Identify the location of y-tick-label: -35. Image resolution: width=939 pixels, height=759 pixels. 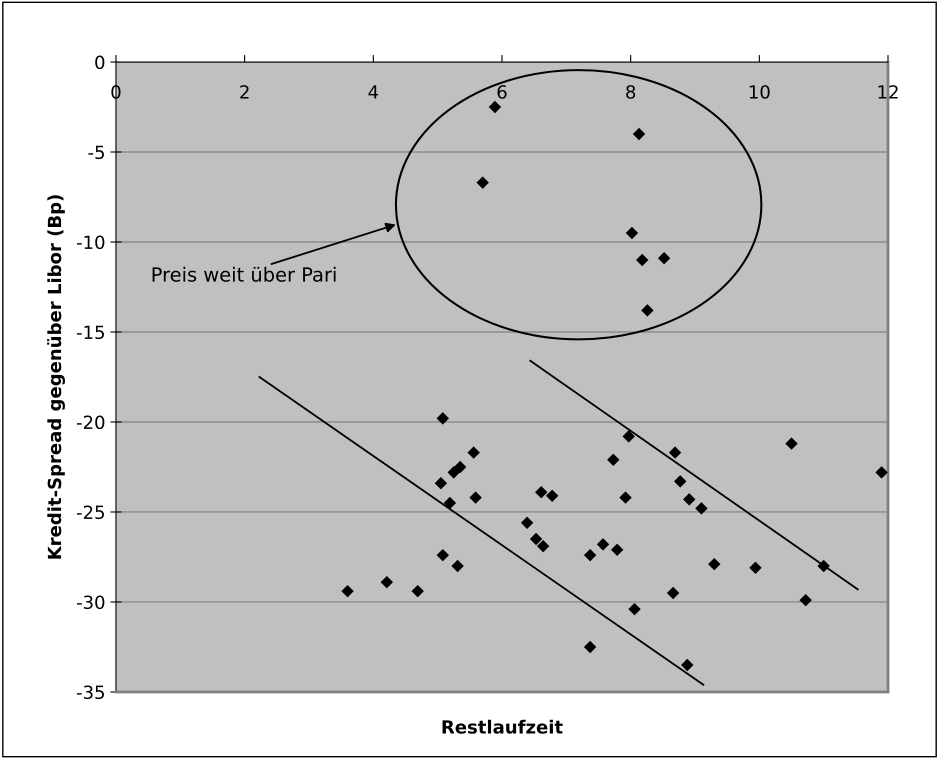
(90, 692).